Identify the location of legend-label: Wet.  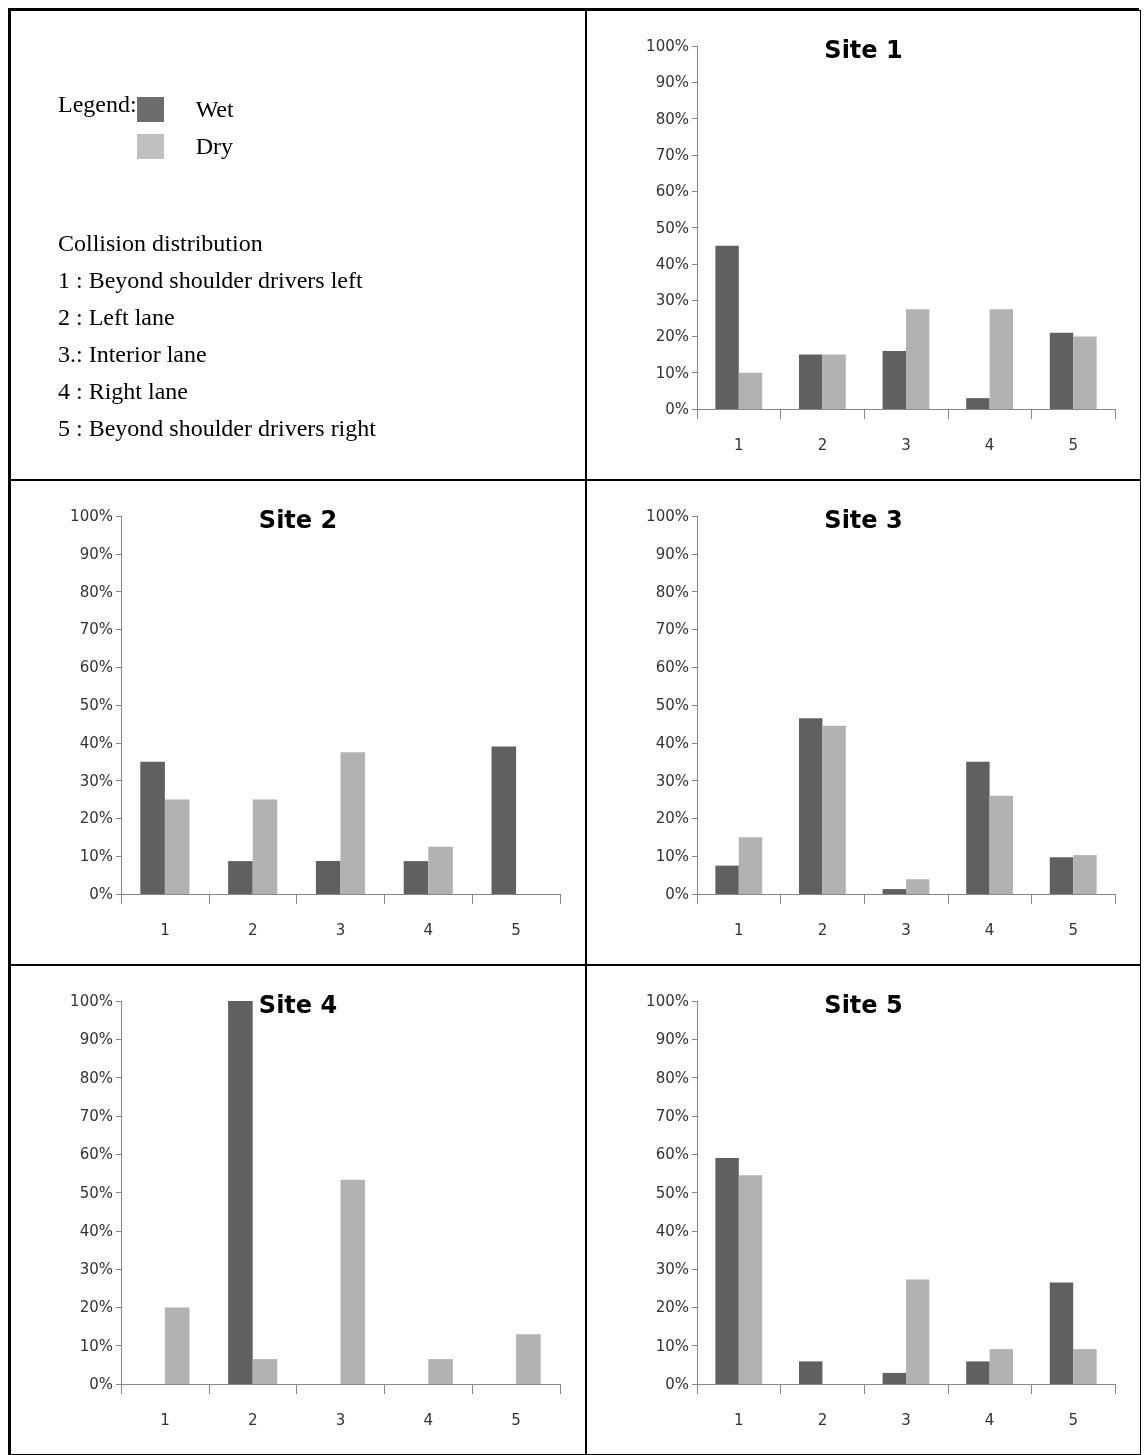
(214, 109).